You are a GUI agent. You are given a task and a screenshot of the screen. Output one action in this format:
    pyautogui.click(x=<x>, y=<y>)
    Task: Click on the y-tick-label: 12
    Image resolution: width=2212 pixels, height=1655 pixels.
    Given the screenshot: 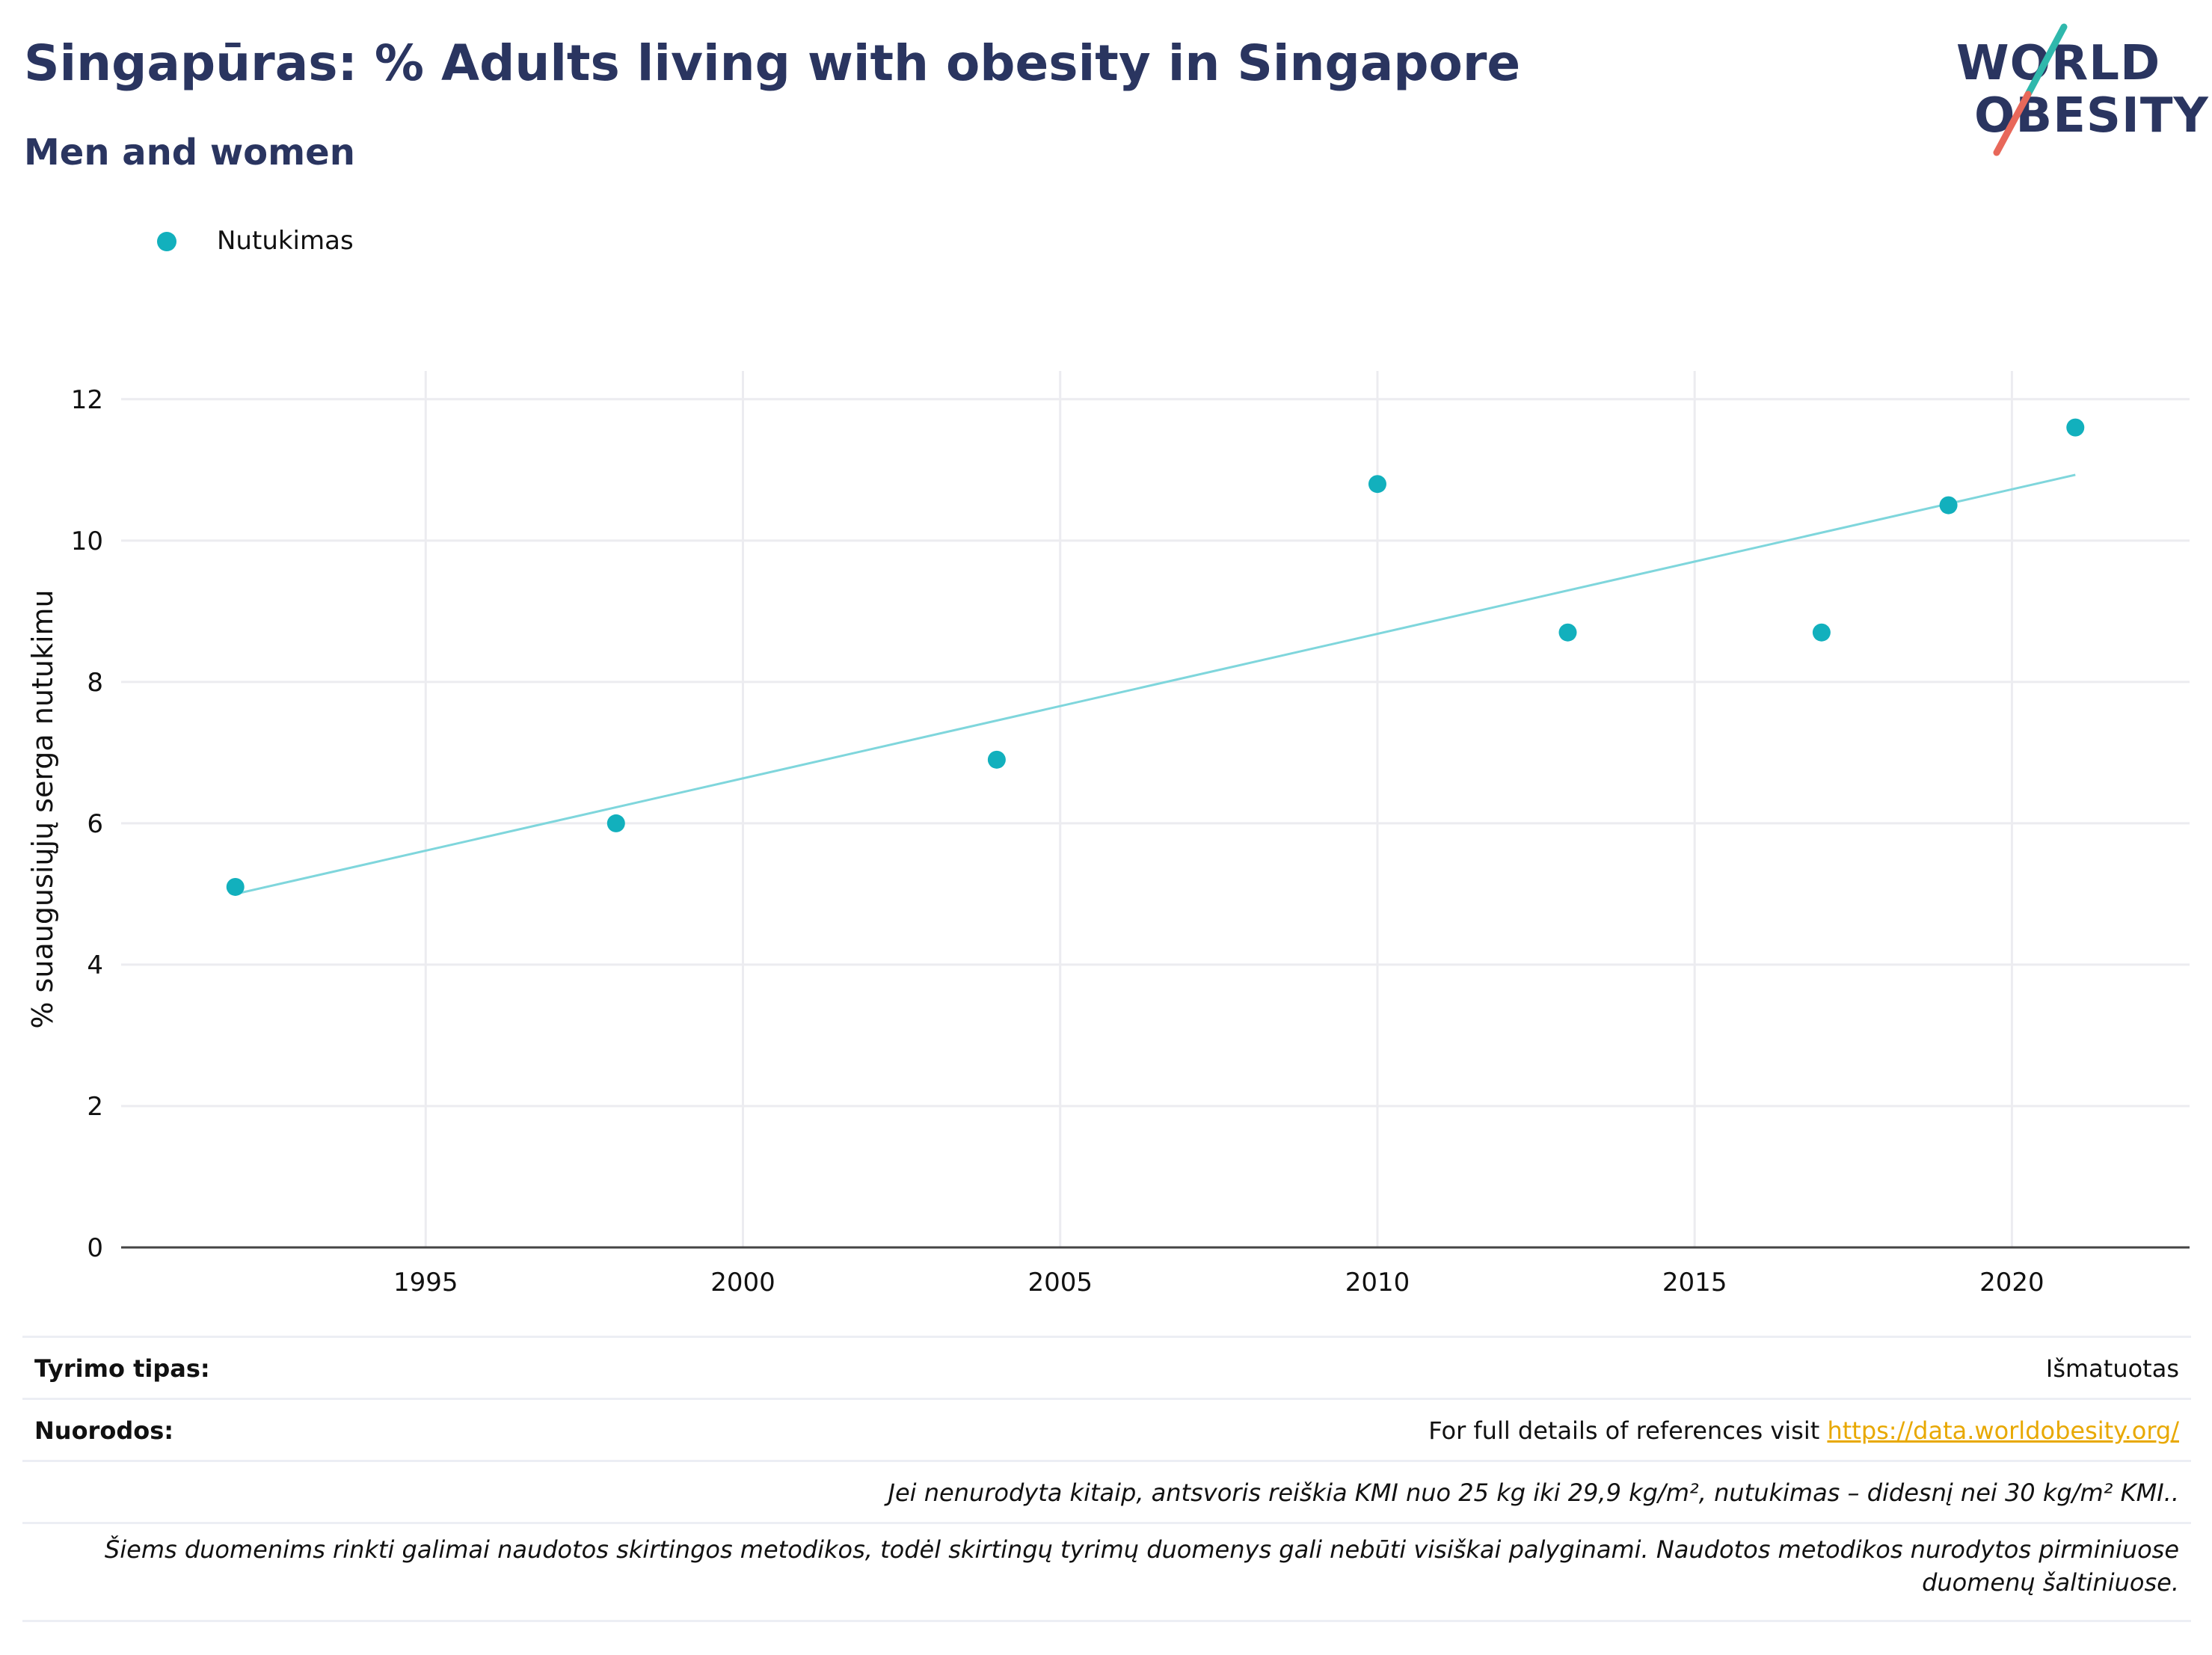 What is the action you would take?
    pyautogui.click(x=87, y=400)
    